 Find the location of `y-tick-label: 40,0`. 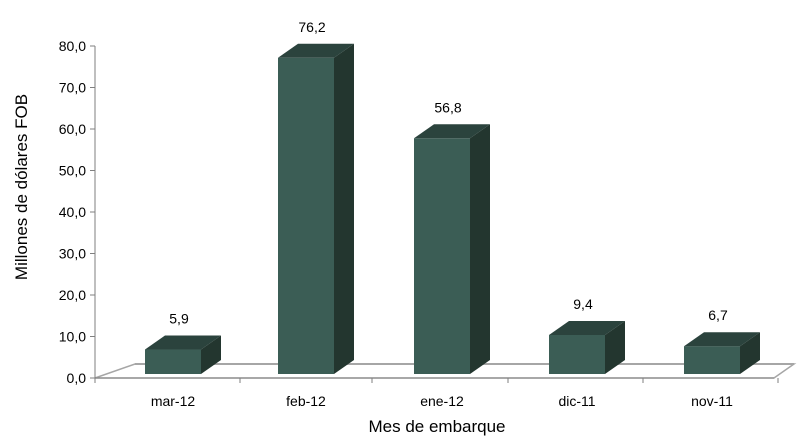

y-tick-label: 40,0 is located at coordinates (72, 212).